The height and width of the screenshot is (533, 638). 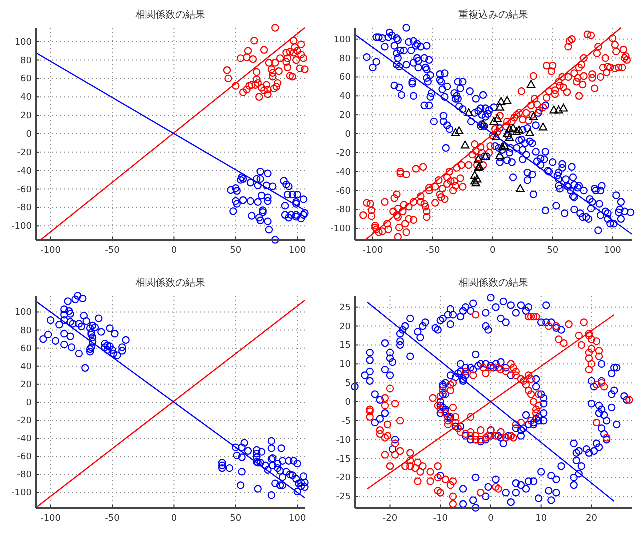 I want to click on y-tick-label: -20, so click(x=344, y=479).